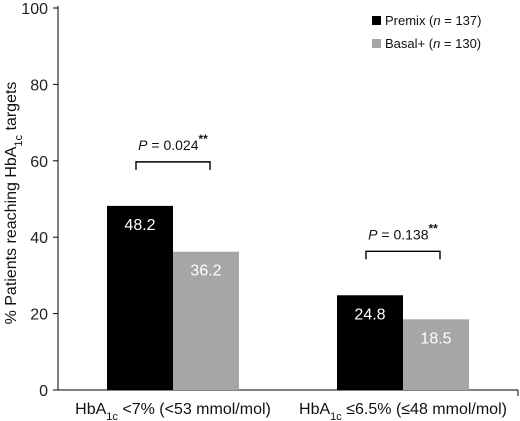 The image size is (520, 421). What do you see at coordinates (369, 314) in the screenshot?
I see `data-label-series0-cat1: 24.8` at bounding box center [369, 314].